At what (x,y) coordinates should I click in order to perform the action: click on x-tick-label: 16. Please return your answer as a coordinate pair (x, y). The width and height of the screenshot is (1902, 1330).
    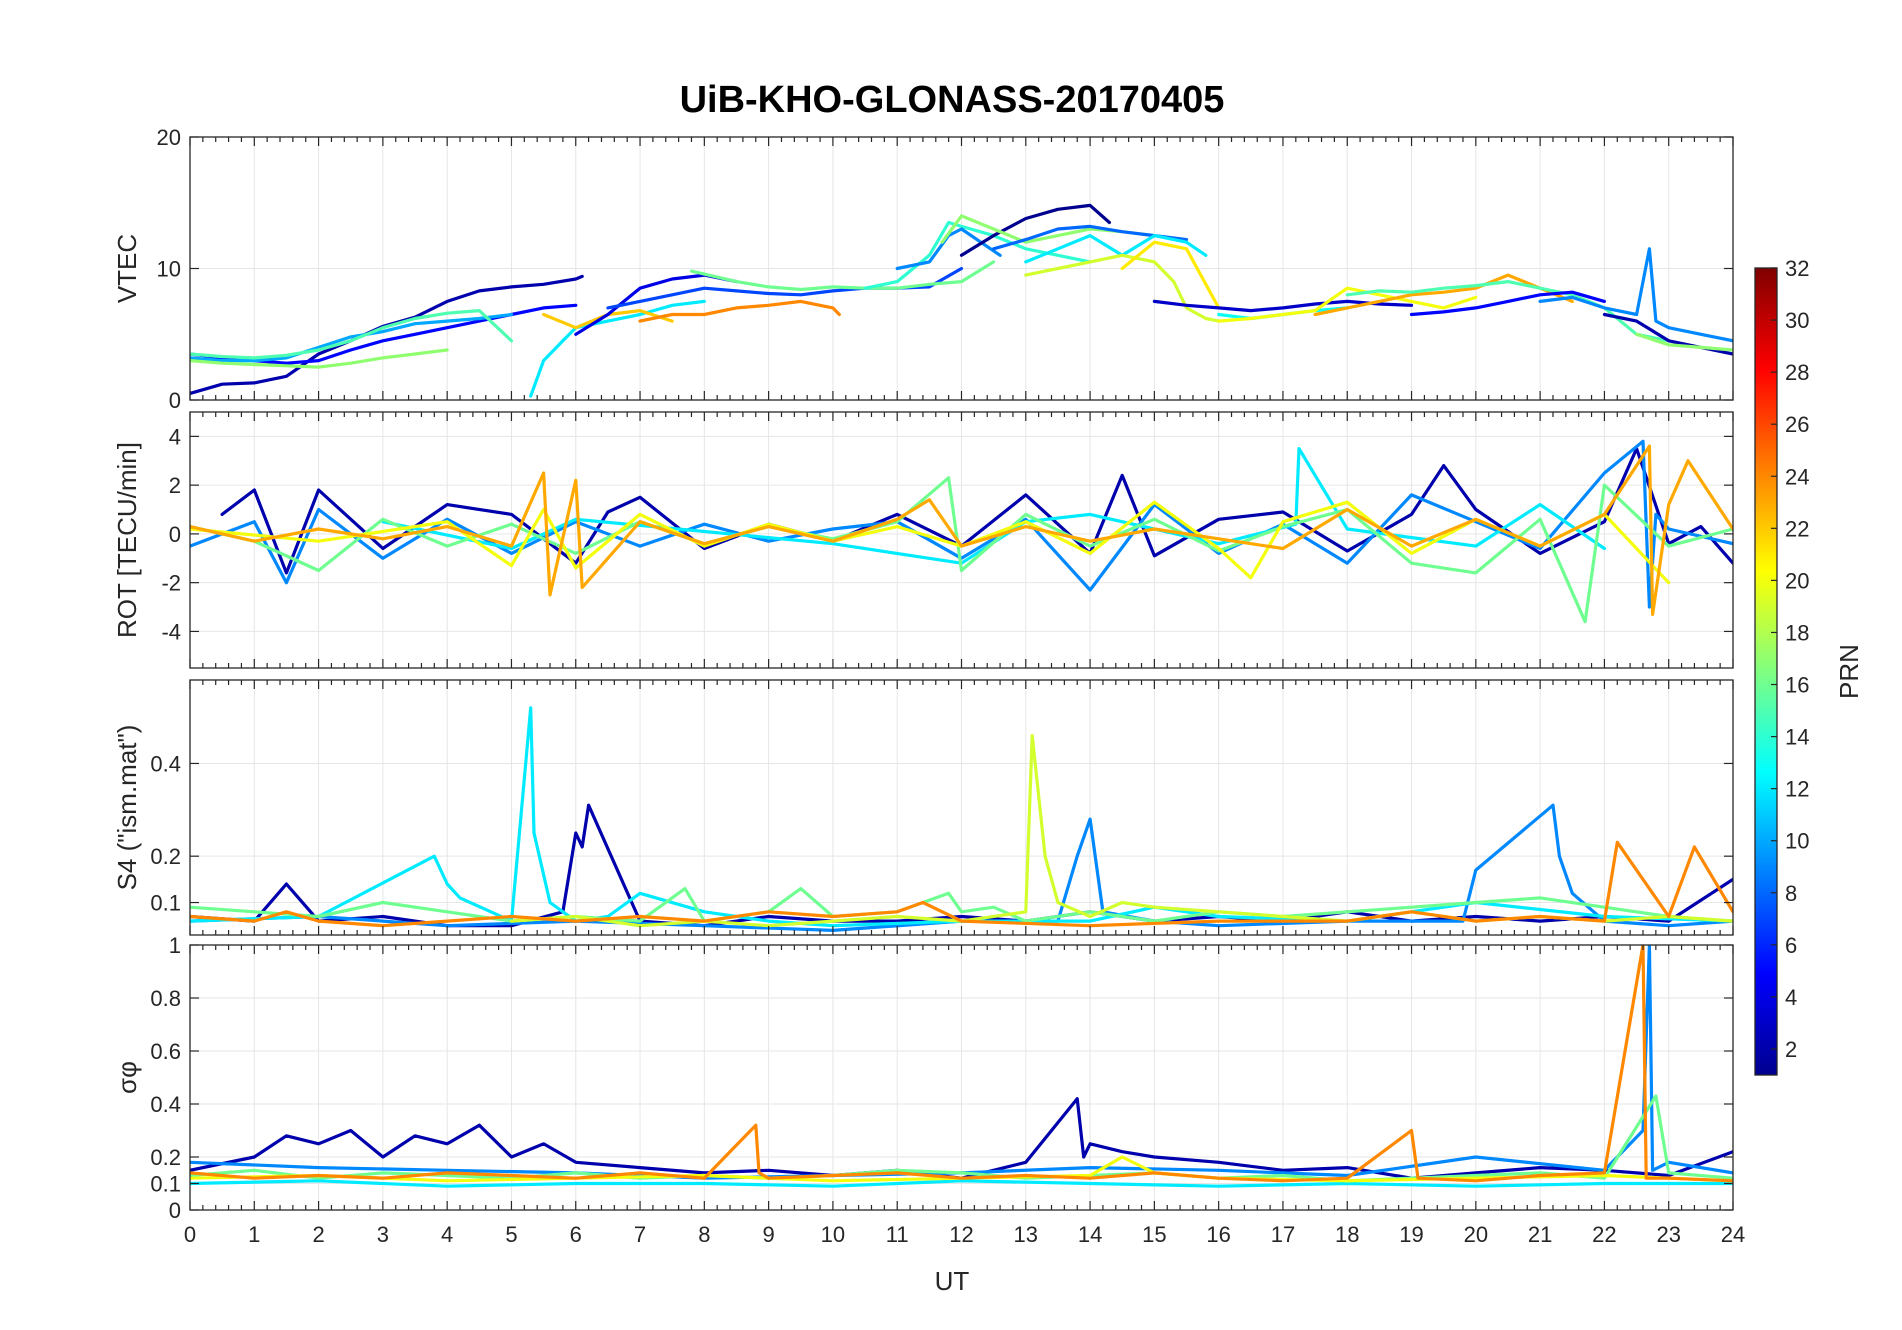
    Looking at the image, I should click on (1218, 1234).